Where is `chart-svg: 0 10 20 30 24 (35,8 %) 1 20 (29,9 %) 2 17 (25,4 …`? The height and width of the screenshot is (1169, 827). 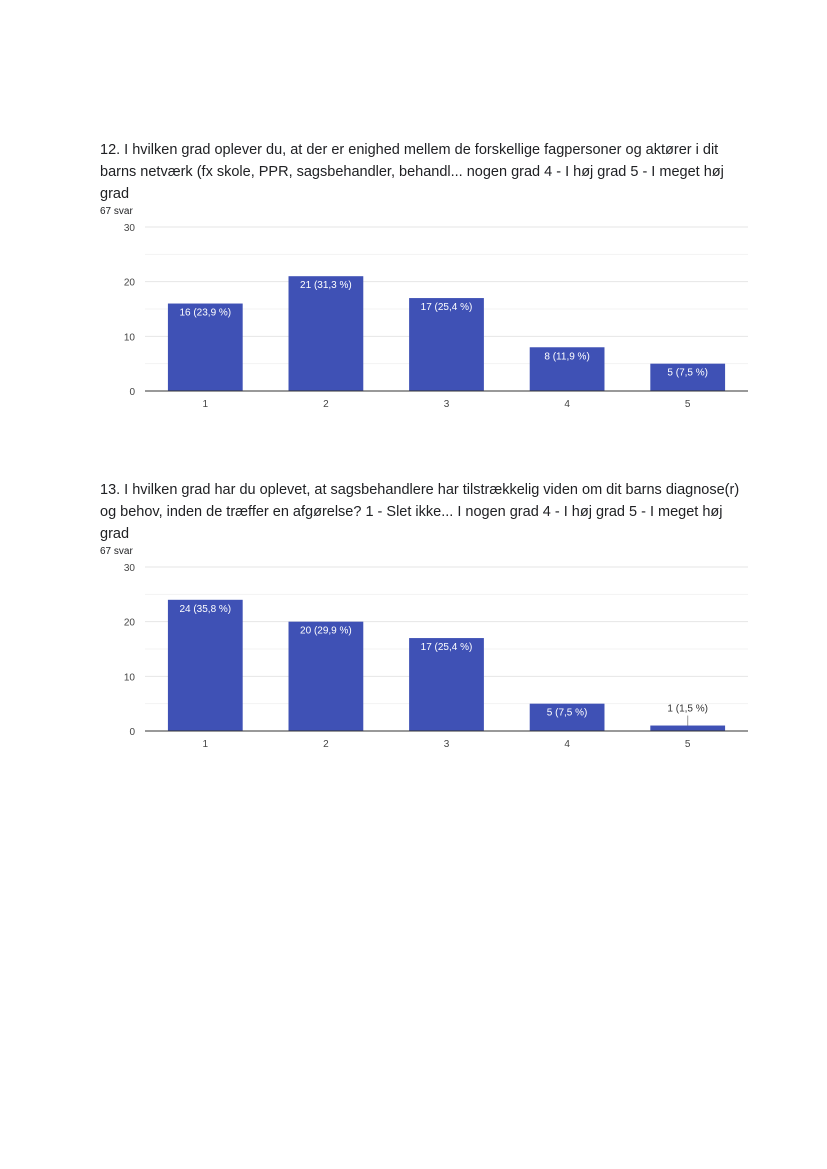
chart-svg: 0 10 20 30 24 (35,8 %) 1 20 (29,9 %) 2 17 (25,4 … is located at coordinates (436, 656).